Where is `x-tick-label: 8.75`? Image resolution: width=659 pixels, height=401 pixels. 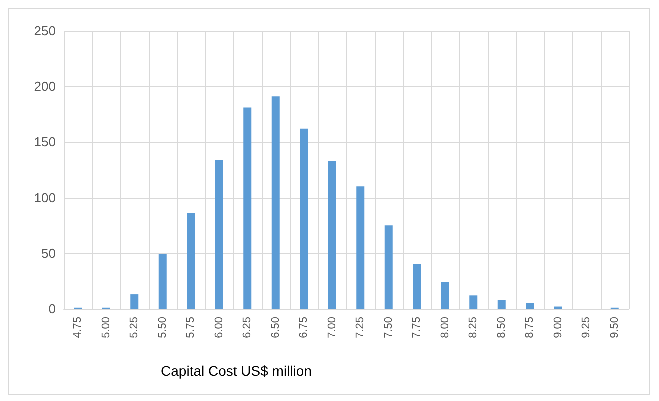 x-tick-label: 8.75 is located at coordinates (530, 327).